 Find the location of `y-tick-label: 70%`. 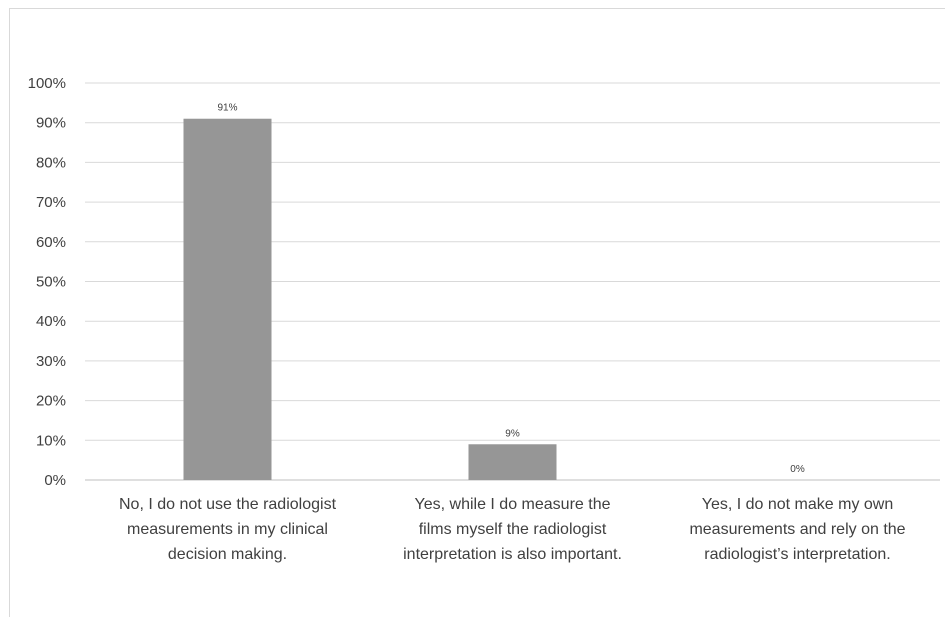

y-tick-label: 70% is located at coordinates (51, 202).